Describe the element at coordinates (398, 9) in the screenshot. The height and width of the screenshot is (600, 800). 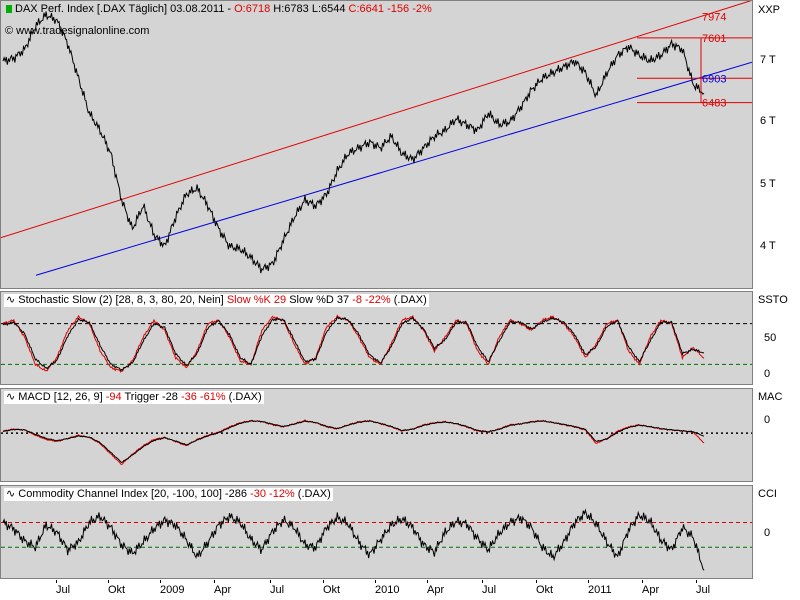
I see `price-change: -156` at that location.